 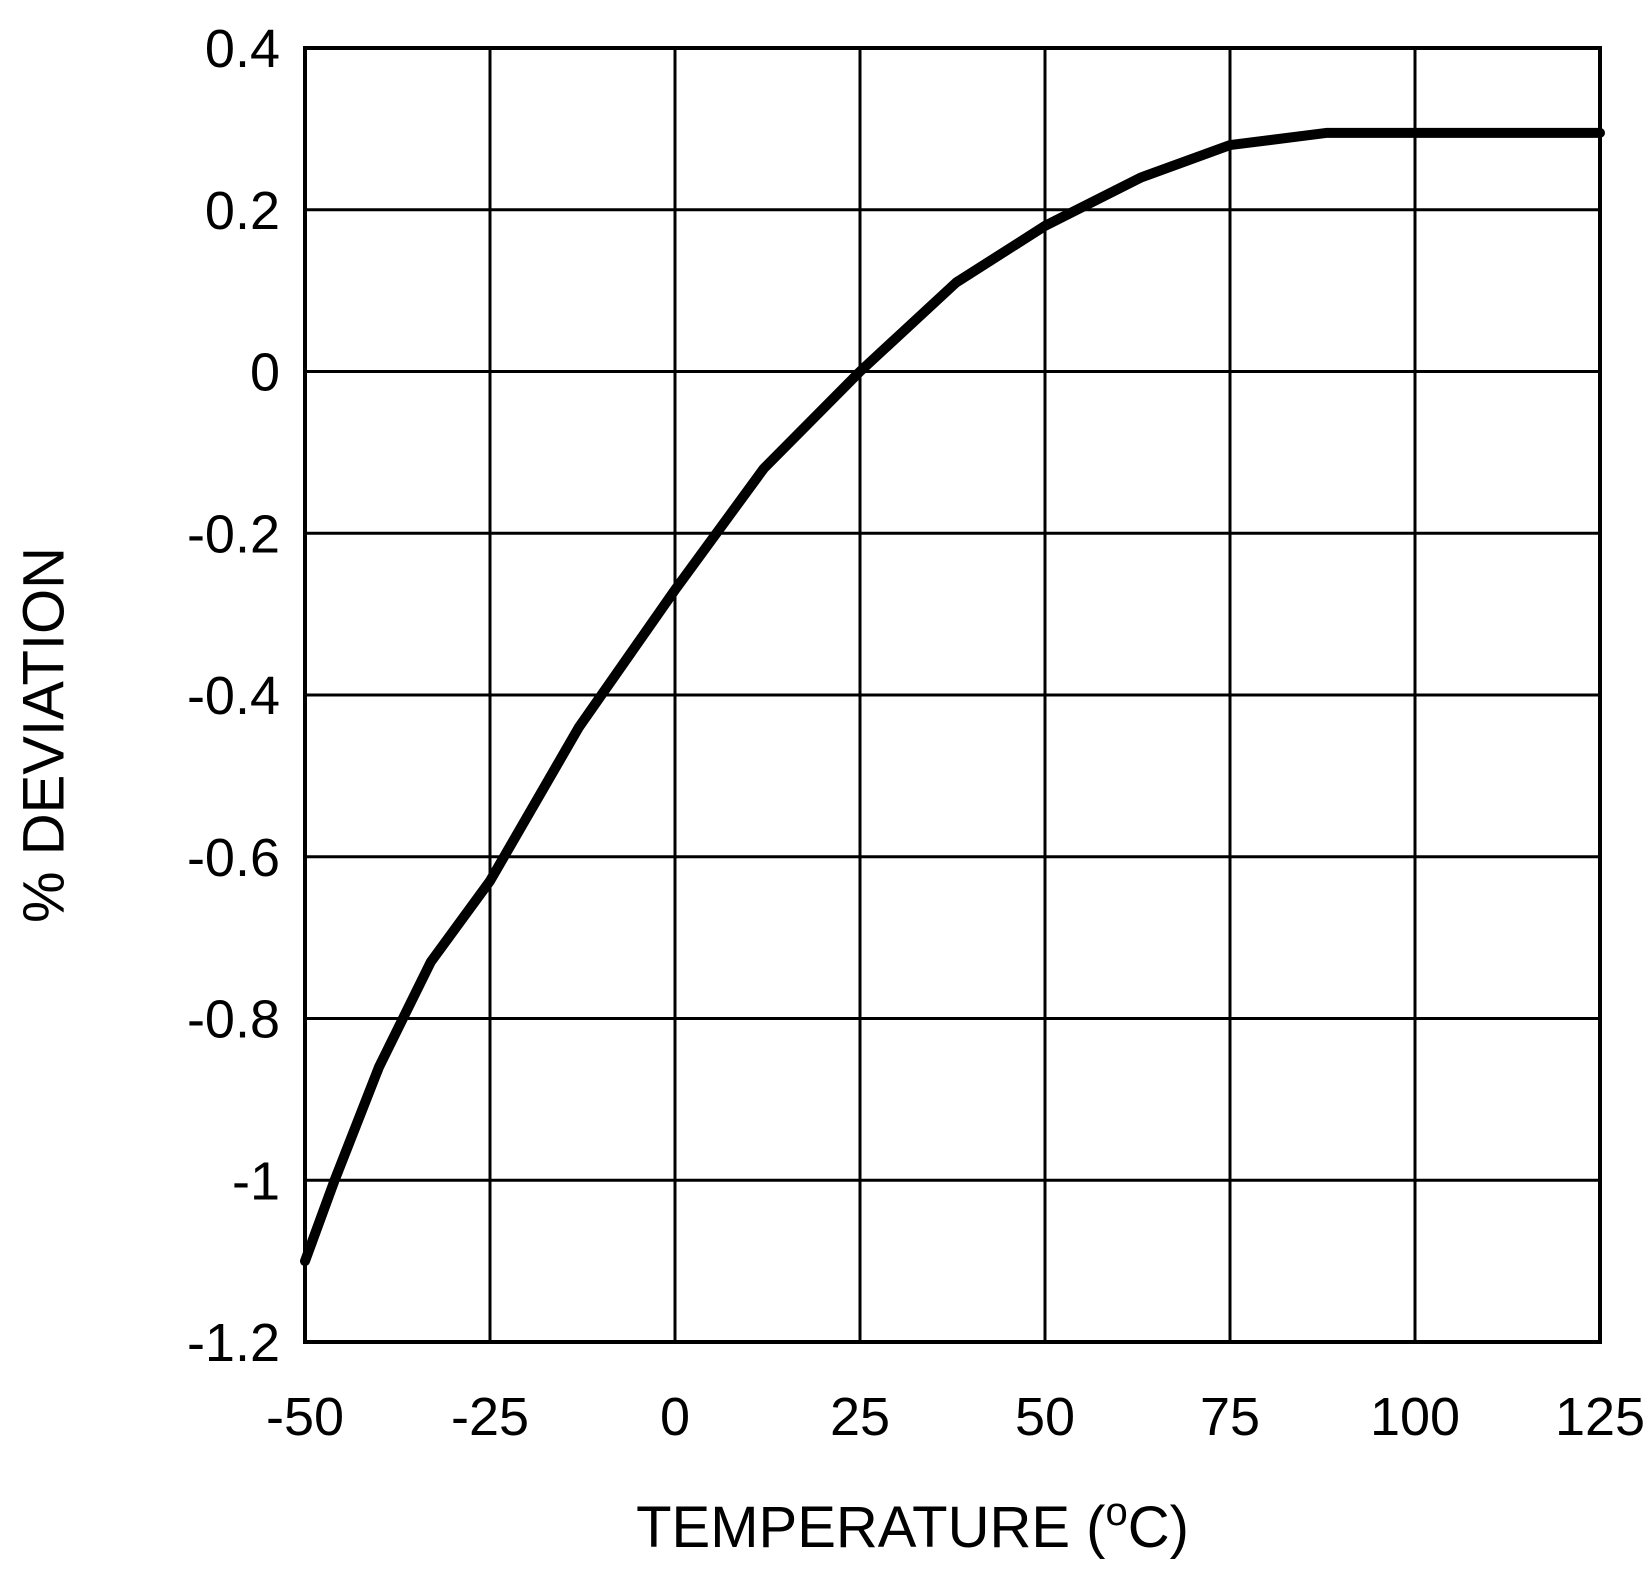 I want to click on x-axis-title-text: TEMPERATURE (, so click(x=870, y=1527).